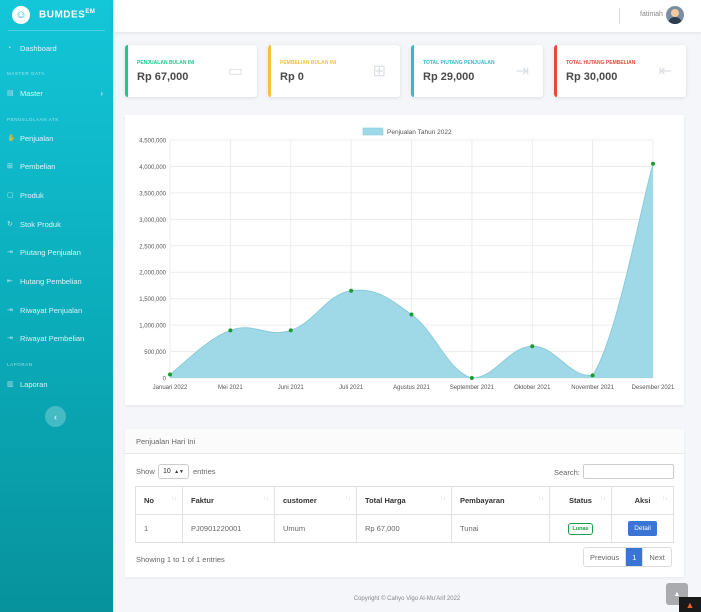  What do you see at coordinates (592, 388) in the screenshot?
I see `x-tick-label: November 2021` at bounding box center [592, 388].